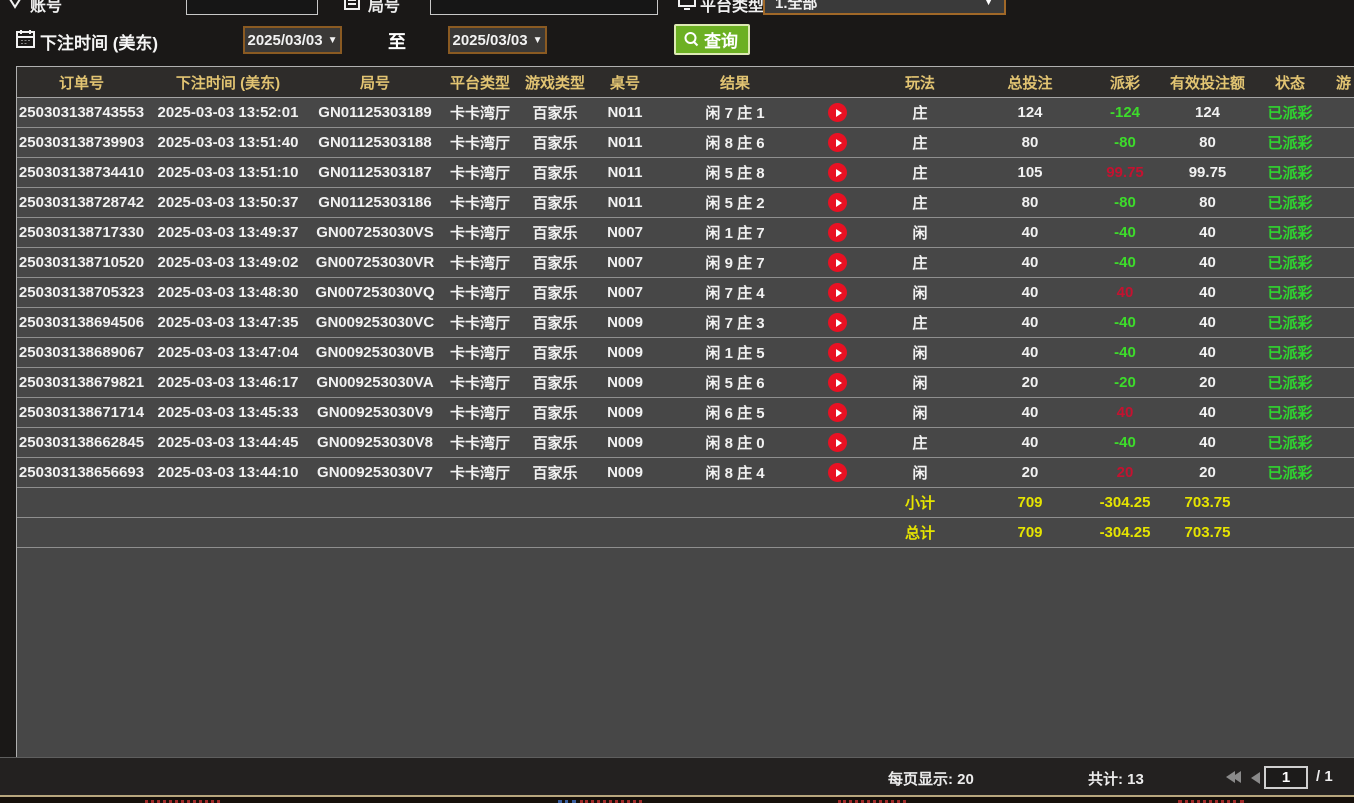 The height and width of the screenshot is (803, 1354). What do you see at coordinates (81, 292) in the screenshot?
I see `cell-order-id: 250303138705323` at bounding box center [81, 292].